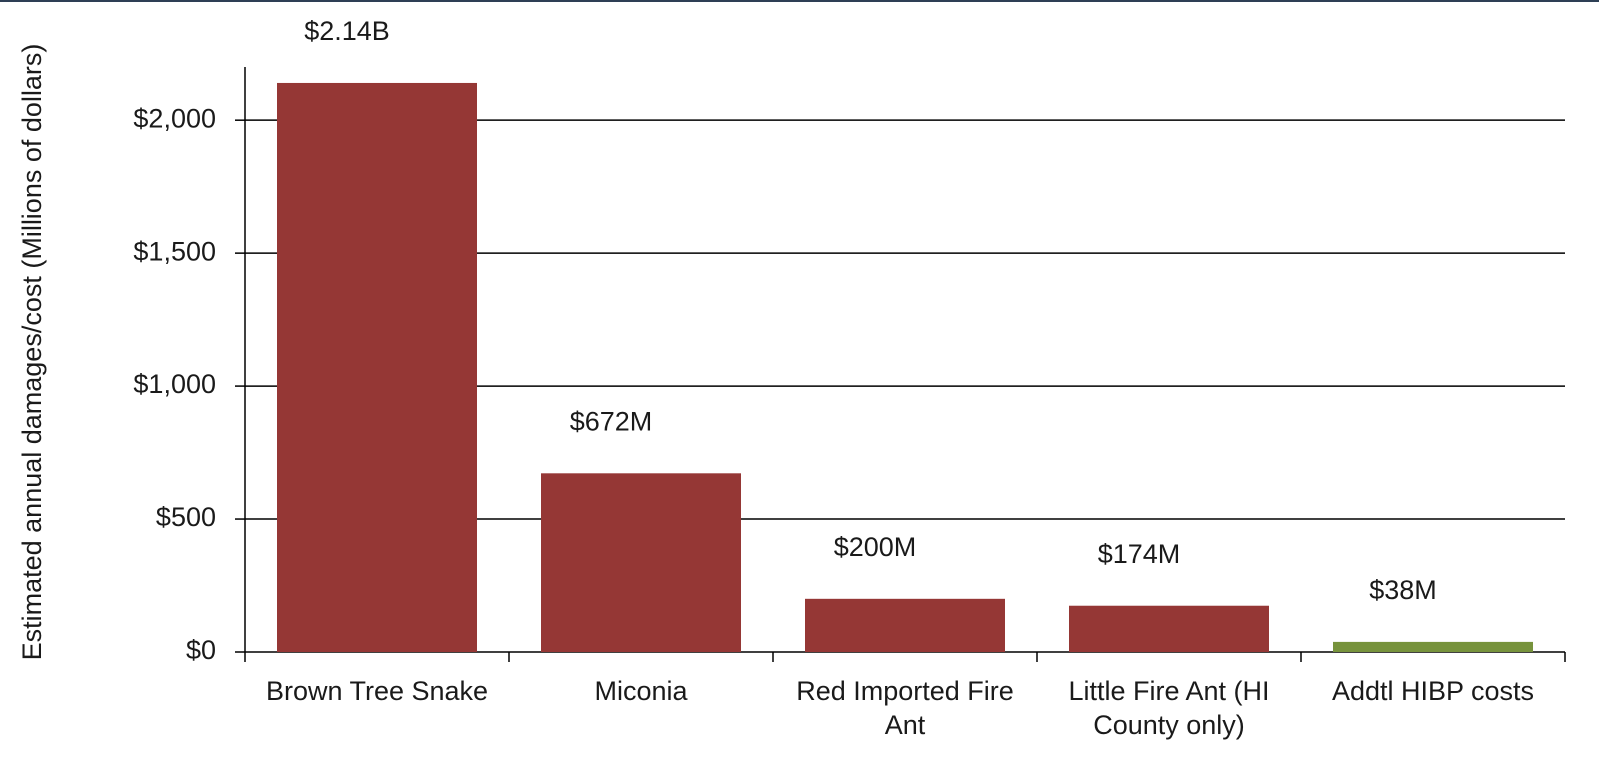 Image resolution: width=1599 pixels, height=766 pixels. I want to click on value-label: $200M, so click(875, 547).